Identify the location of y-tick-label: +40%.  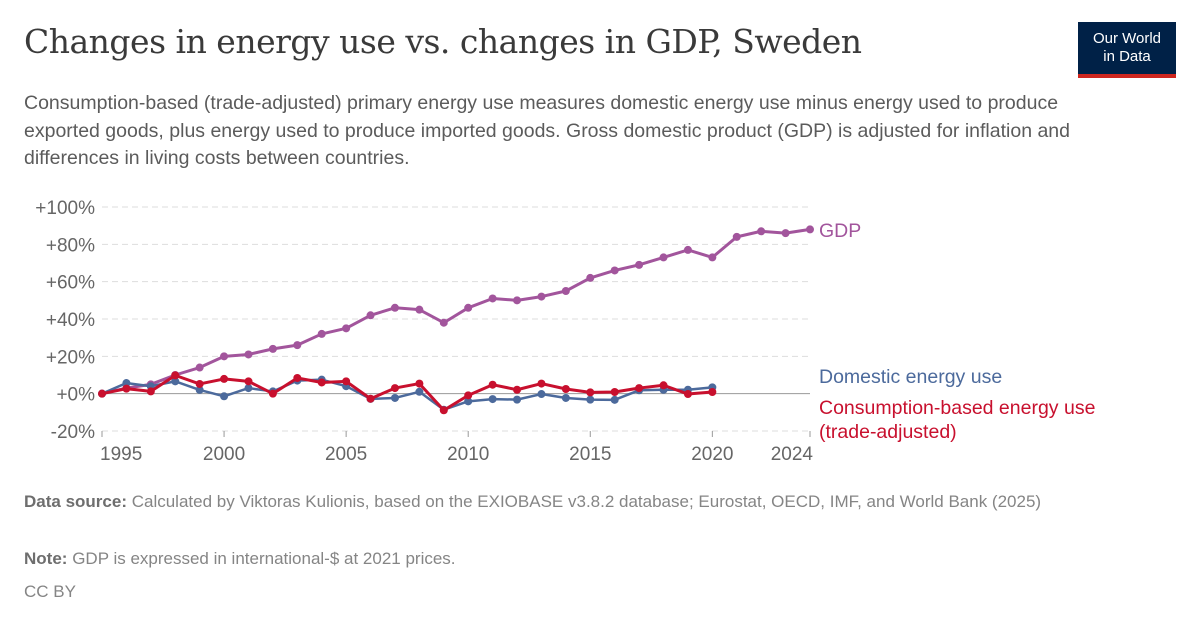
(70, 320).